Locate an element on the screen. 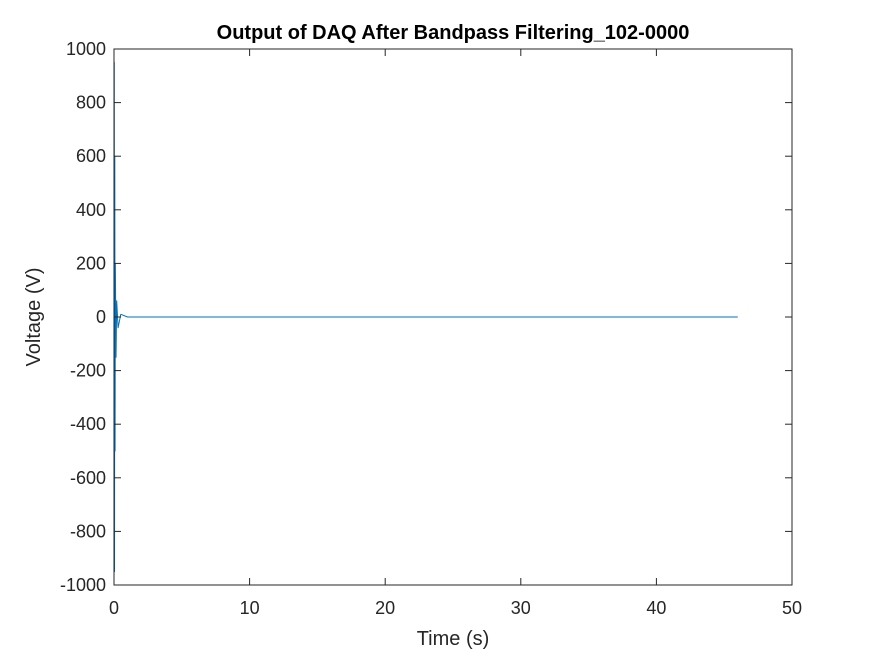 Image resolution: width=875 pixels, height=661 pixels. y-tick-label: -200 is located at coordinates (88, 371).